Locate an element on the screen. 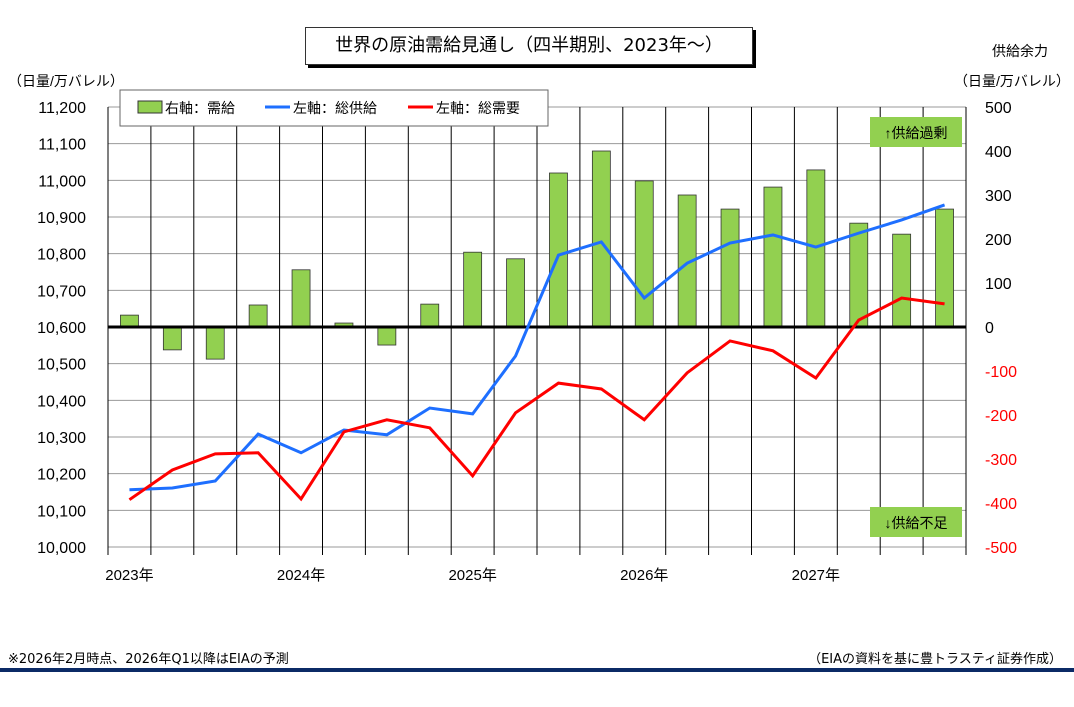 This screenshot has height=707, width=1074. left-tick-label: 11,100 is located at coordinates (62, 145).